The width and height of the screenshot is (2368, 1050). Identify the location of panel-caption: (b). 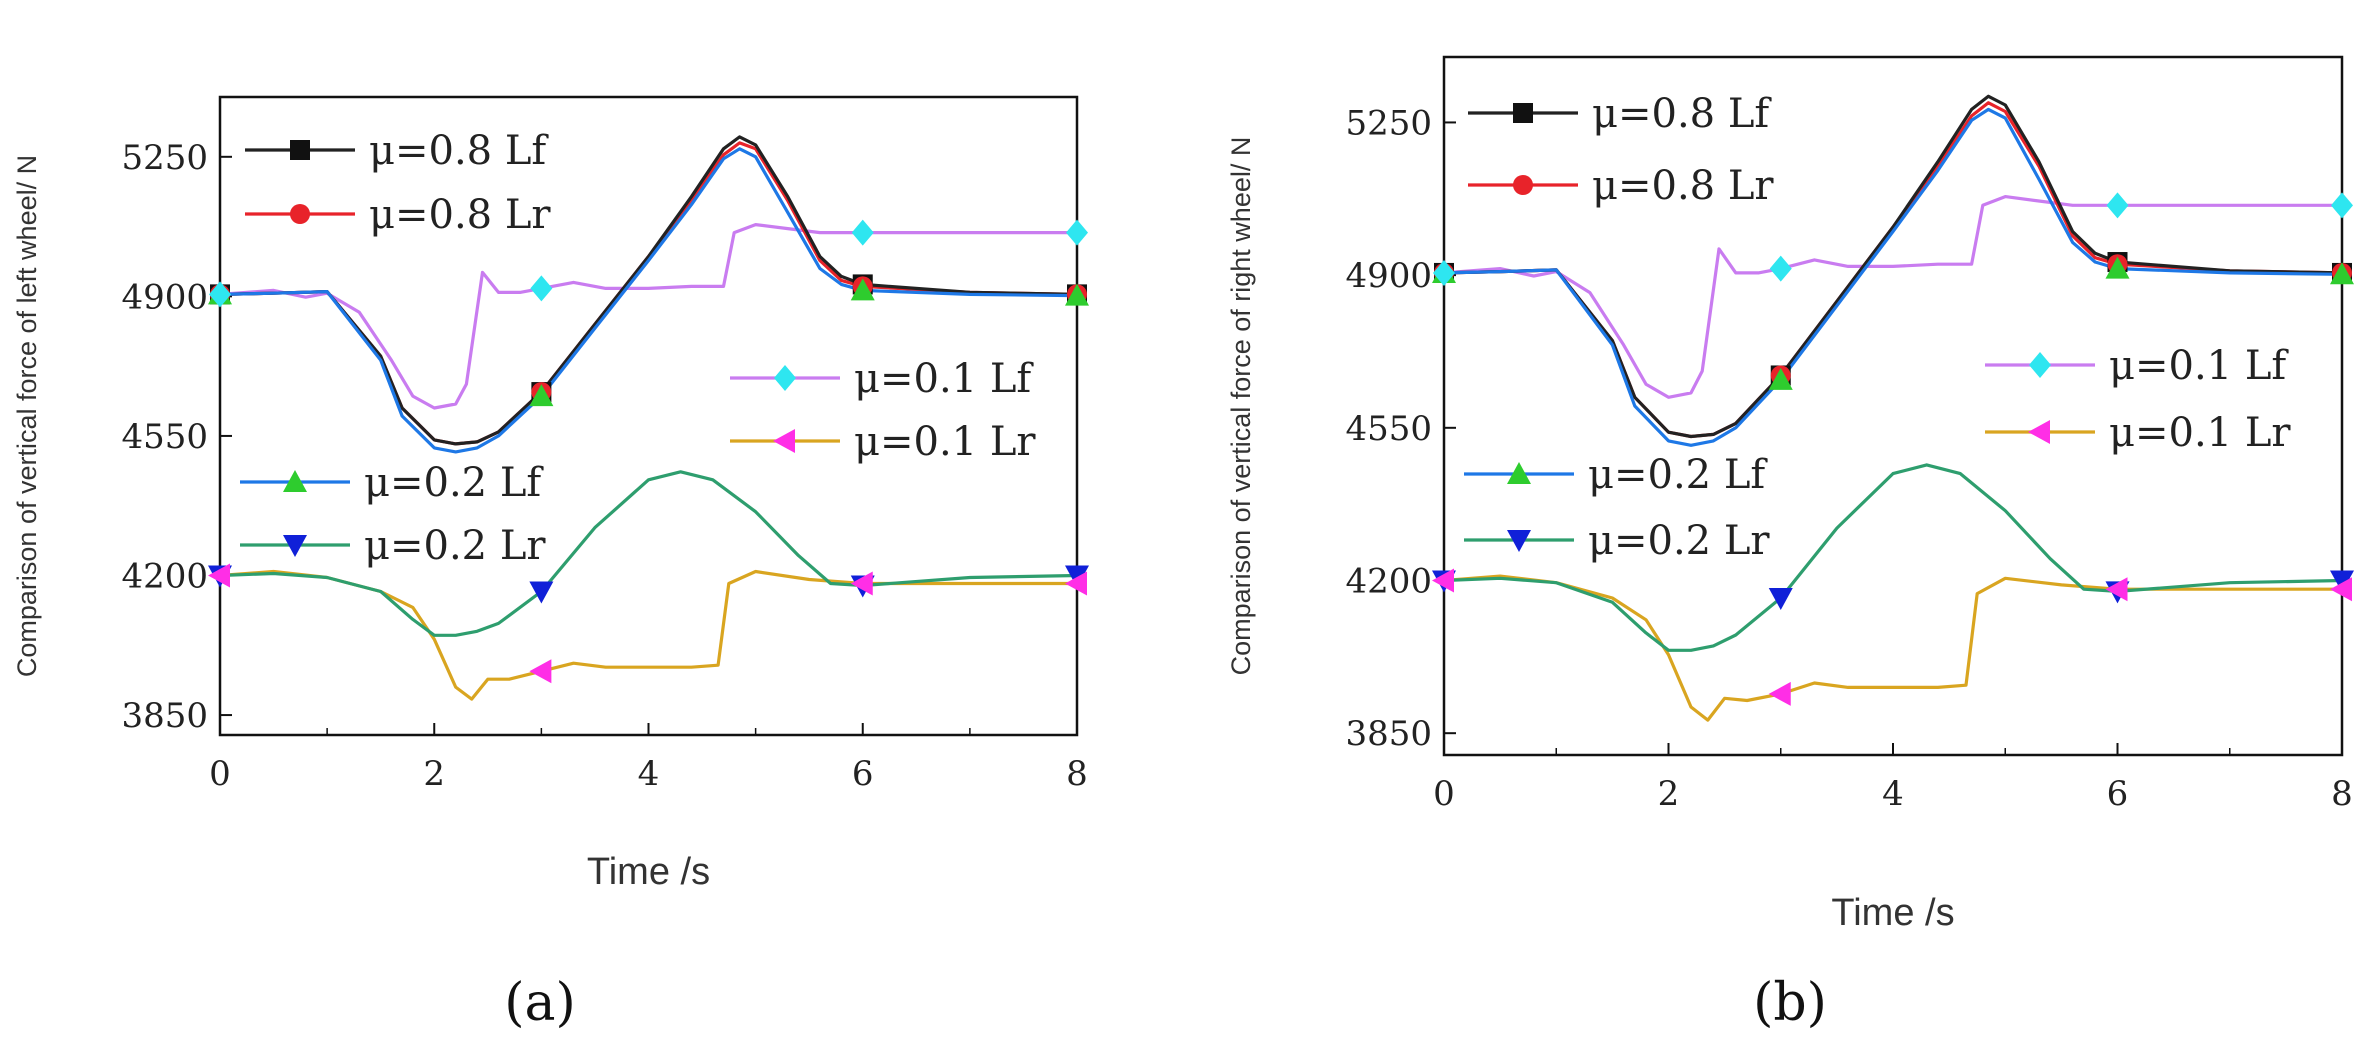
(1790, 1003).